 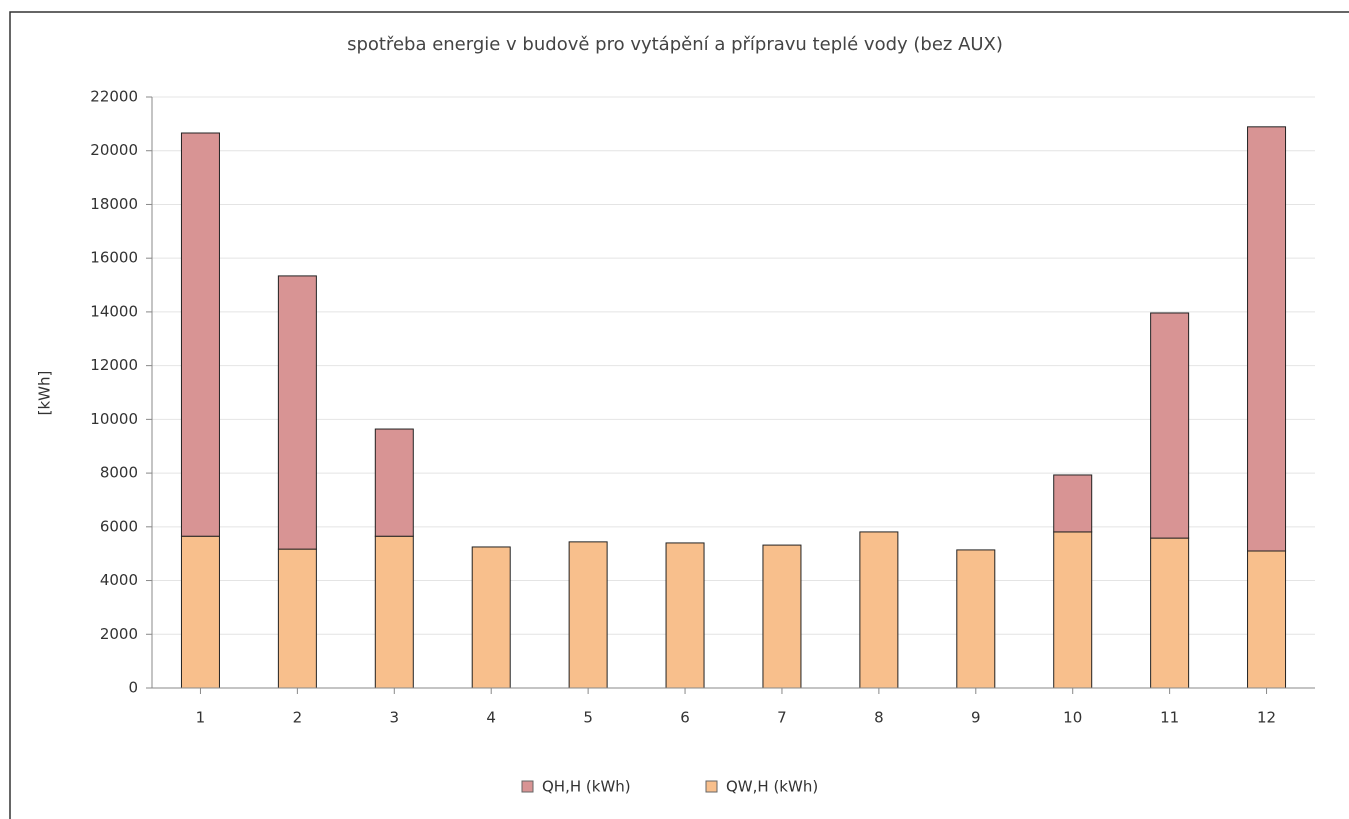 What do you see at coordinates (685, 718) in the screenshot?
I see `x-tick-label: 6` at bounding box center [685, 718].